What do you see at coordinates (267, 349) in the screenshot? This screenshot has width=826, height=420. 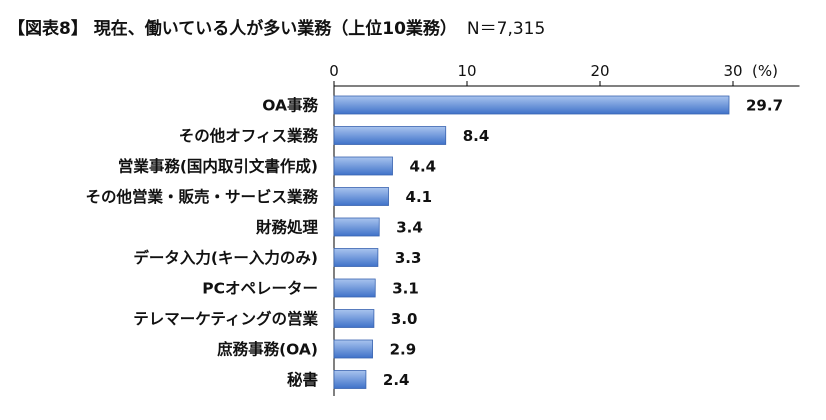 I see `category-label: 庶務事務(OA)` at bounding box center [267, 349].